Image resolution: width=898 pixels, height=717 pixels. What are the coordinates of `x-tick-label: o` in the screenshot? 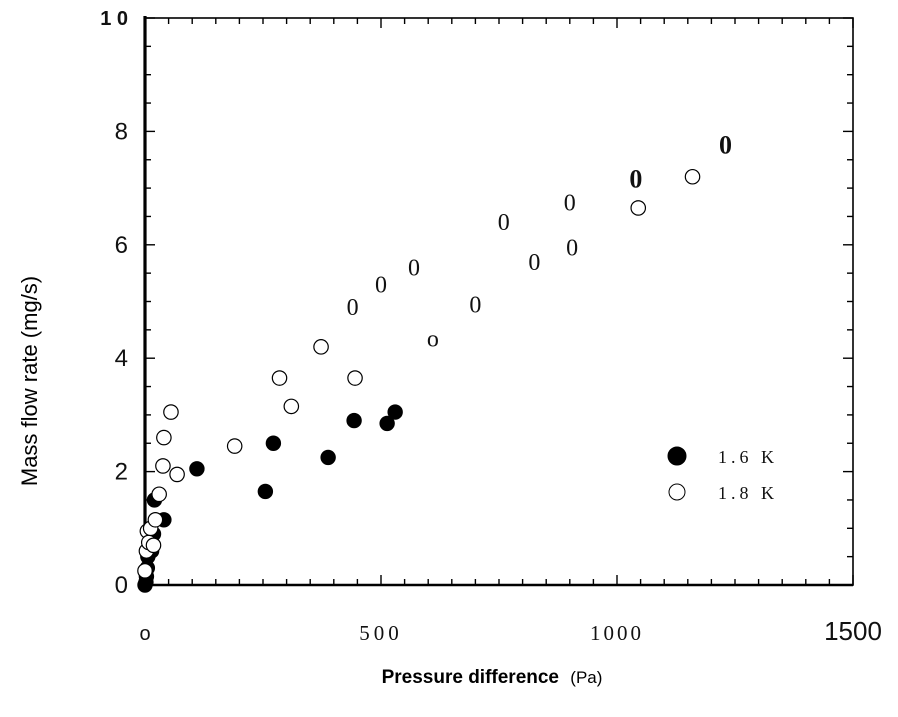 It's located at (144, 634).